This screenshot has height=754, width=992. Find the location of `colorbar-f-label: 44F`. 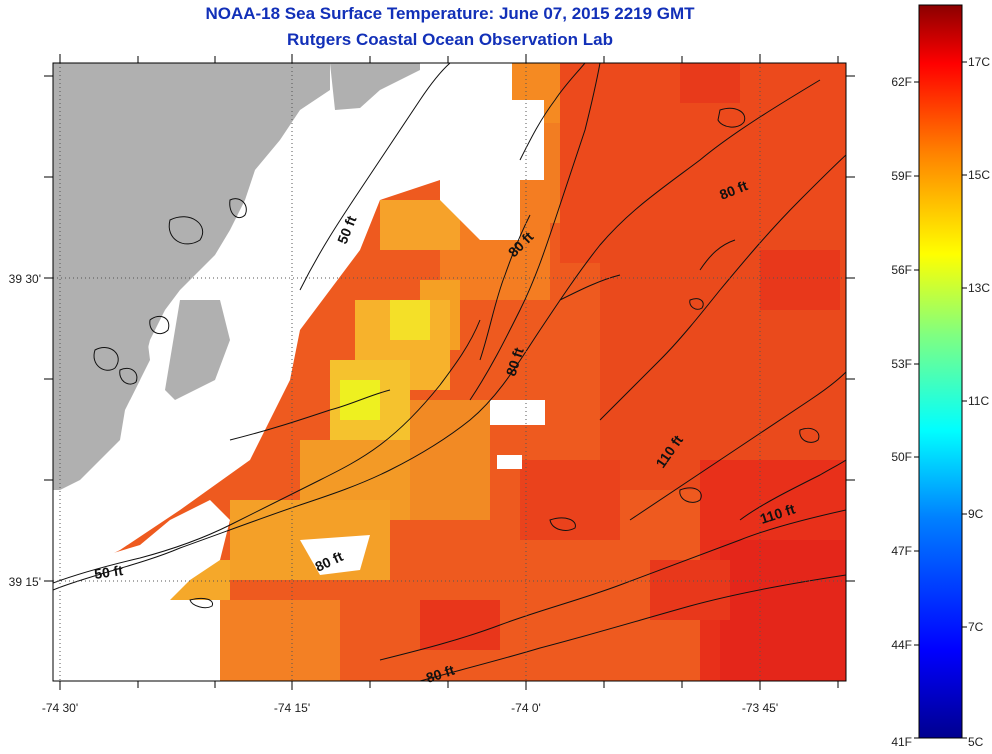

colorbar-f-label: 44F is located at coordinates (901, 645).